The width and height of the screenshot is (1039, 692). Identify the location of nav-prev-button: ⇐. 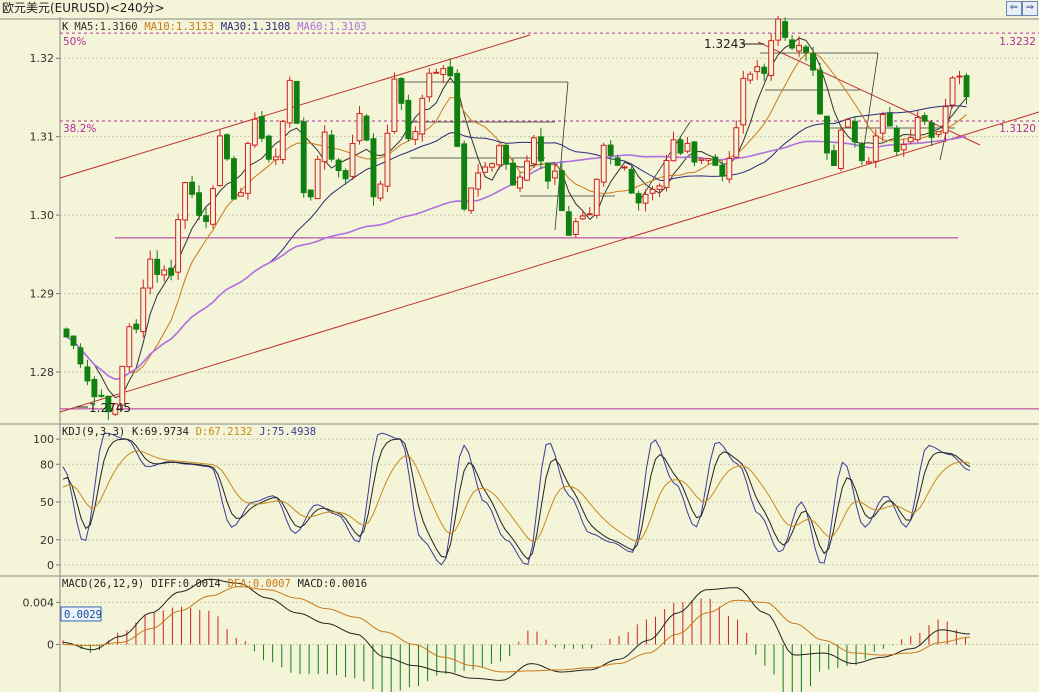
(1014, 8).